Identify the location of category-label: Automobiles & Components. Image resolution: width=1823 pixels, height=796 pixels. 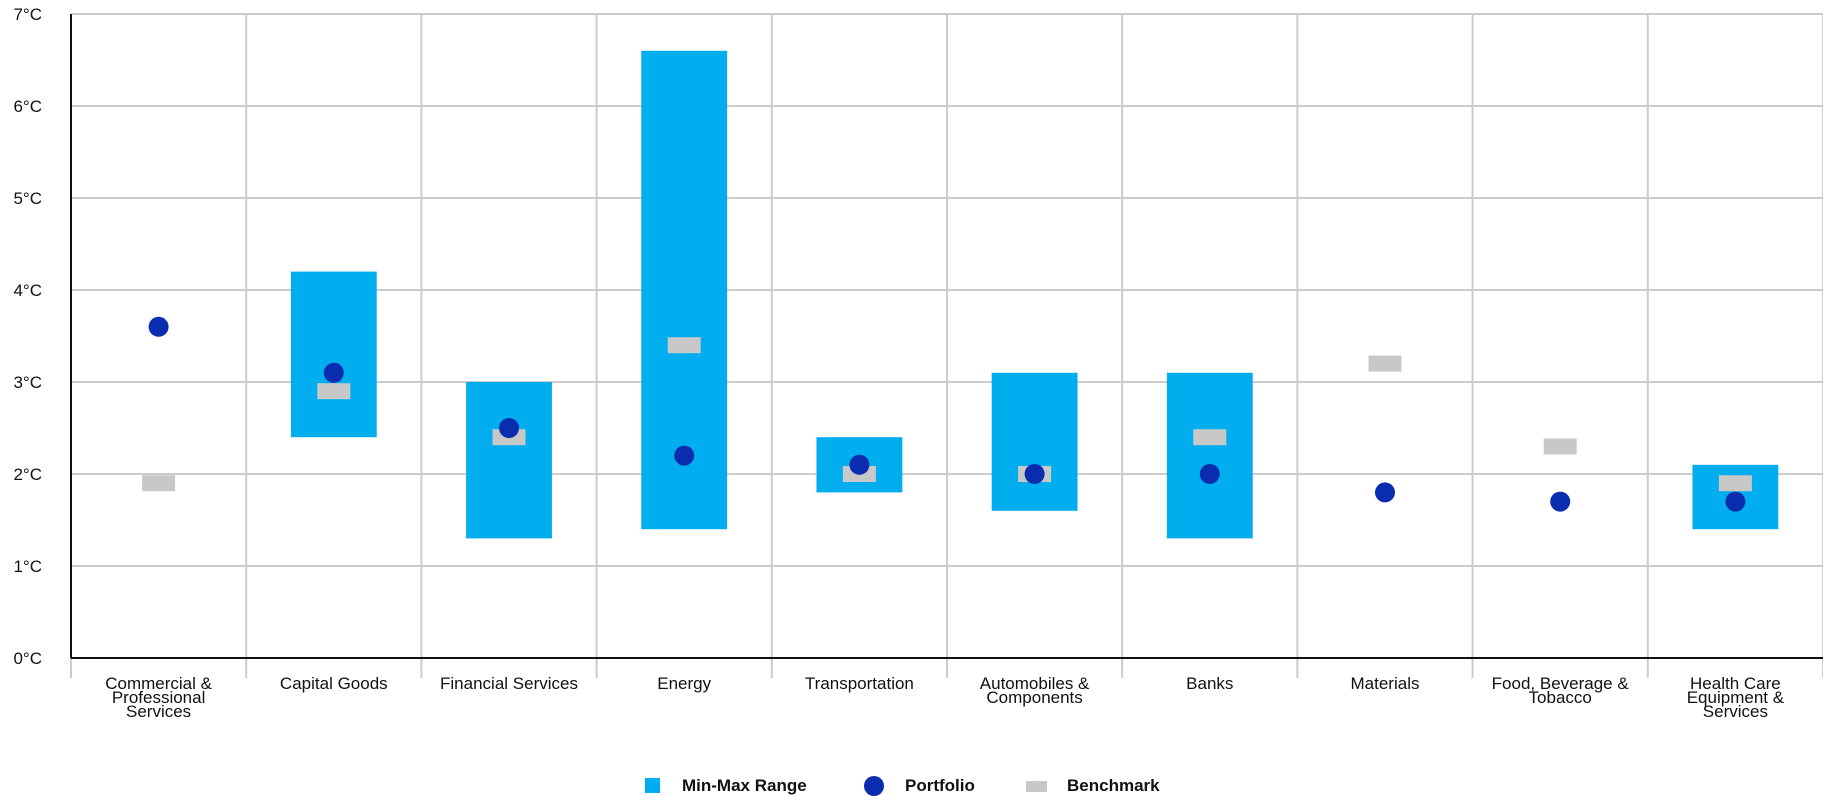
(1035, 690).